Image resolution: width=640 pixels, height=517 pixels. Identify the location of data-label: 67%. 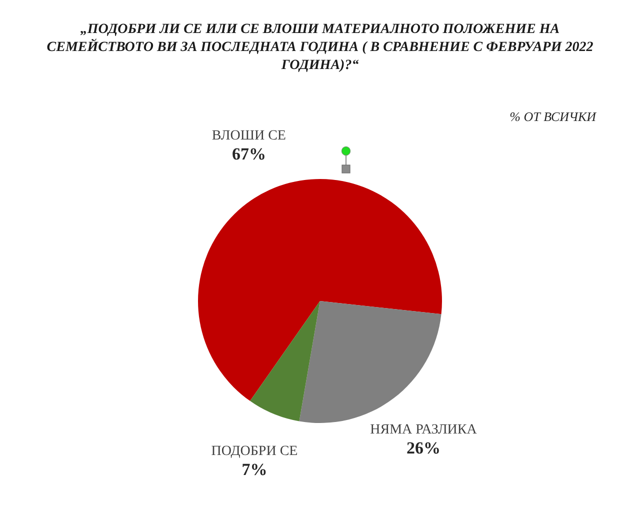
(249, 154).